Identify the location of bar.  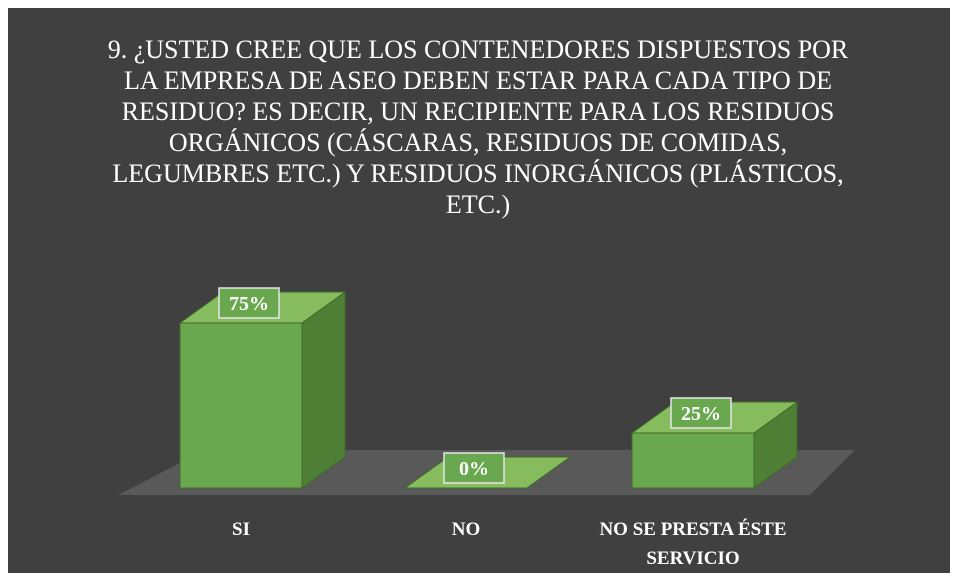
(262, 390).